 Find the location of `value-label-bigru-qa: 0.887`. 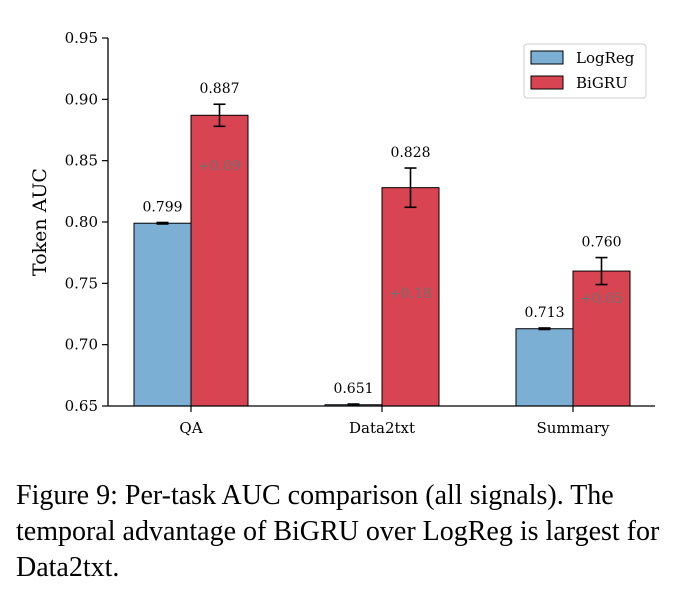

value-label-bigru-qa: 0.887 is located at coordinates (219, 89).